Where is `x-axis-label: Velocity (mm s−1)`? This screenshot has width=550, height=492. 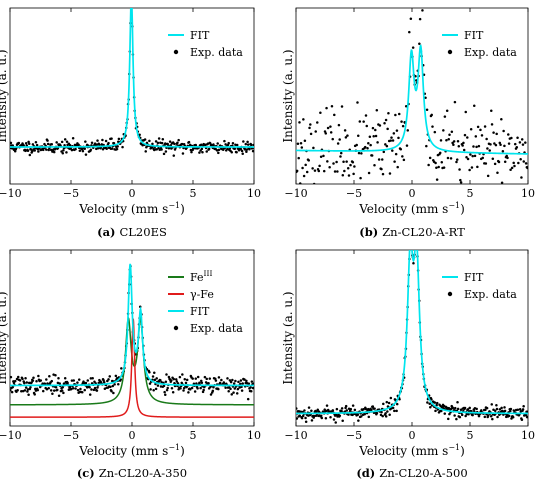
x-axis-label: Velocity (mm s−1) is located at coordinates (131, 450).